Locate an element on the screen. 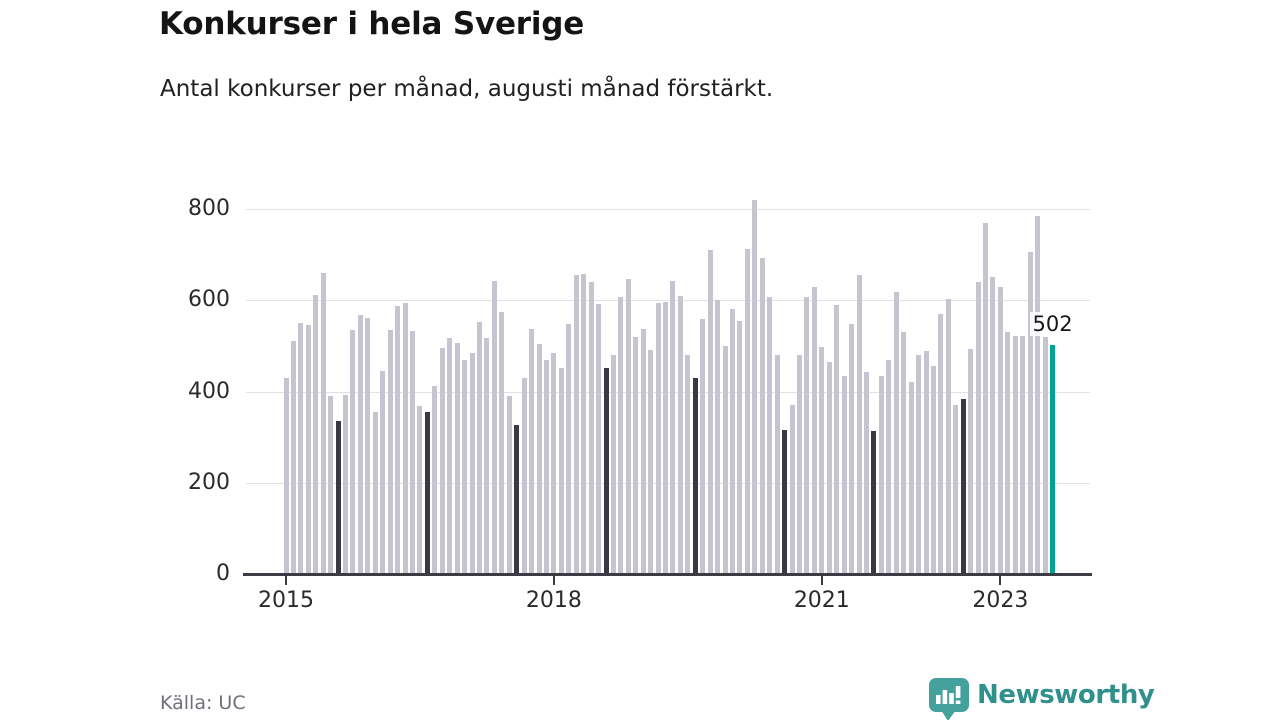 This screenshot has width=1280, height=720. x-axis-label: 2023 is located at coordinates (1000, 600).